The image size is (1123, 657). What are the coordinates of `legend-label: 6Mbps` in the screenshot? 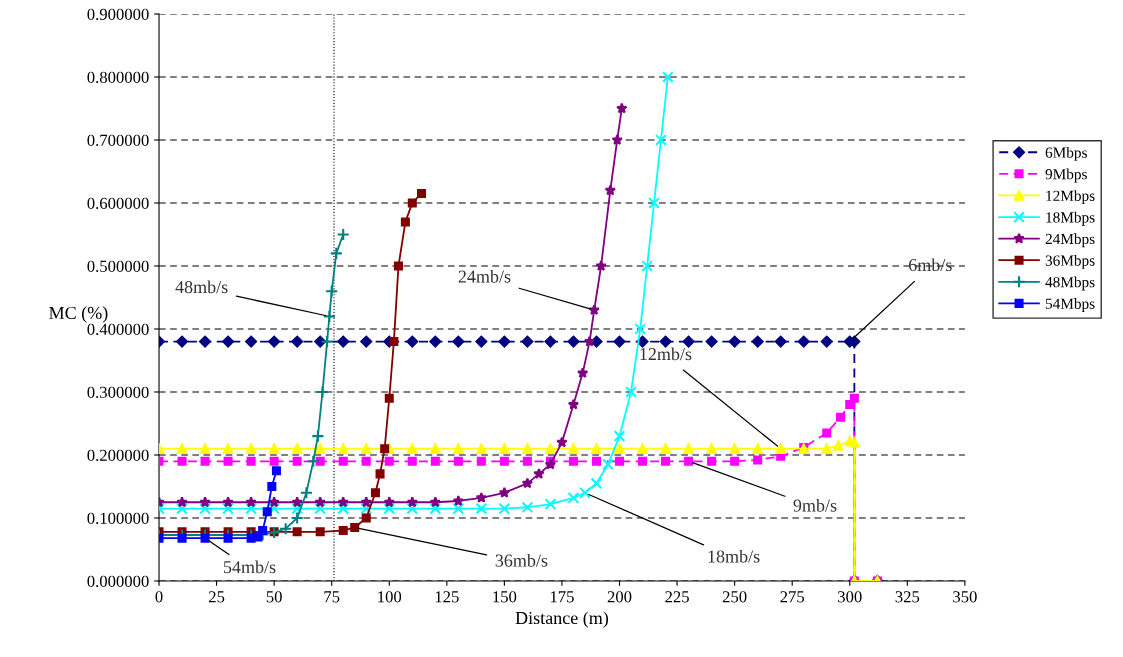 It's located at (1066, 154).